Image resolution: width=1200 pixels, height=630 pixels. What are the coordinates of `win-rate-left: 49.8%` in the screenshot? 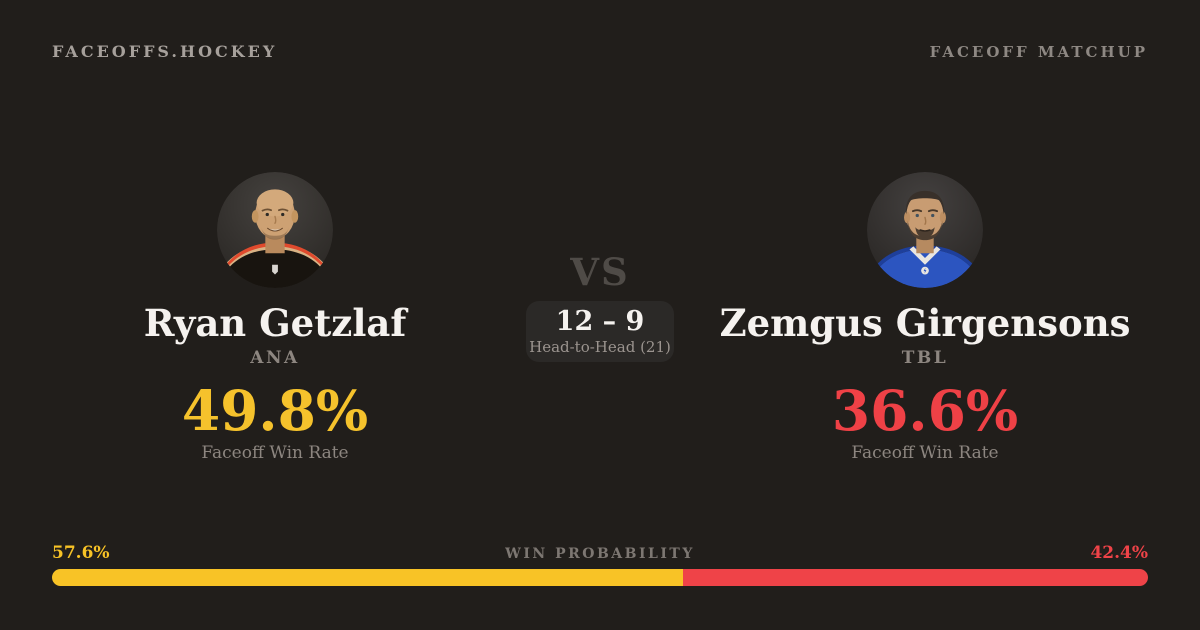 It's located at (275, 410).